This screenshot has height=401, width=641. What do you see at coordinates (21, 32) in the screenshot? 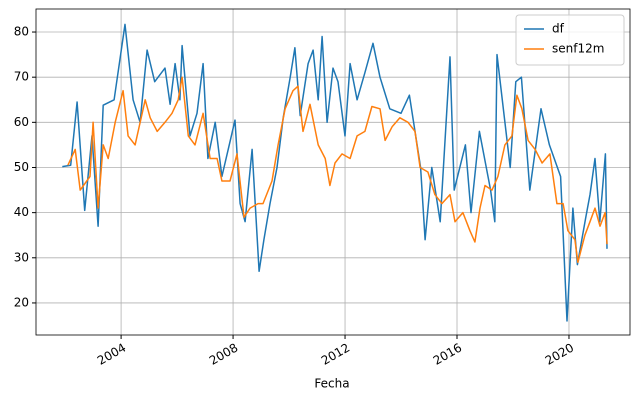
I see `y-tick-label: 80` at bounding box center [21, 32].